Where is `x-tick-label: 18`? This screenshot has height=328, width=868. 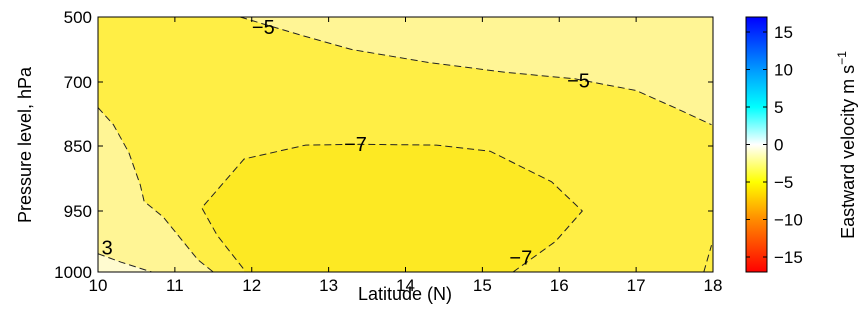
x-tick-label: 18 is located at coordinates (713, 285).